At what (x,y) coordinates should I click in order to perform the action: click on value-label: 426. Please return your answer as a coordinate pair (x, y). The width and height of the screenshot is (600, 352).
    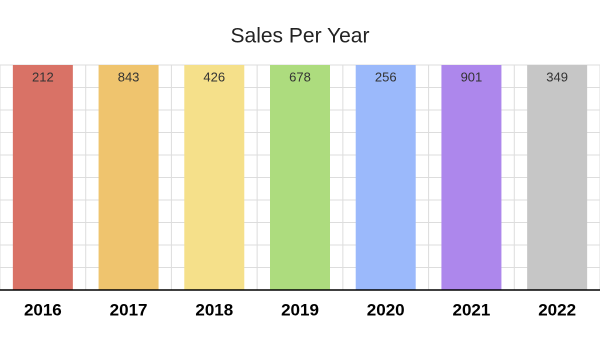
    Looking at the image, I should click on (214, 76).